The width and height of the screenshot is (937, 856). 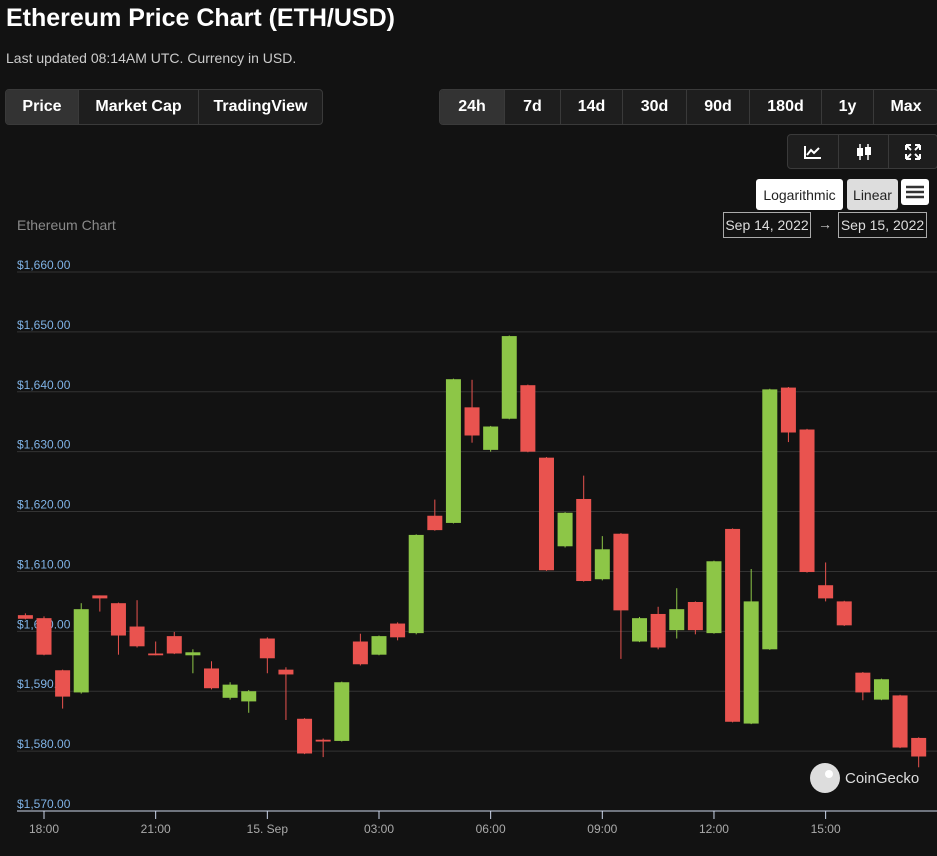 I want to click on tab: TradingView, so click(x=260, y=107).